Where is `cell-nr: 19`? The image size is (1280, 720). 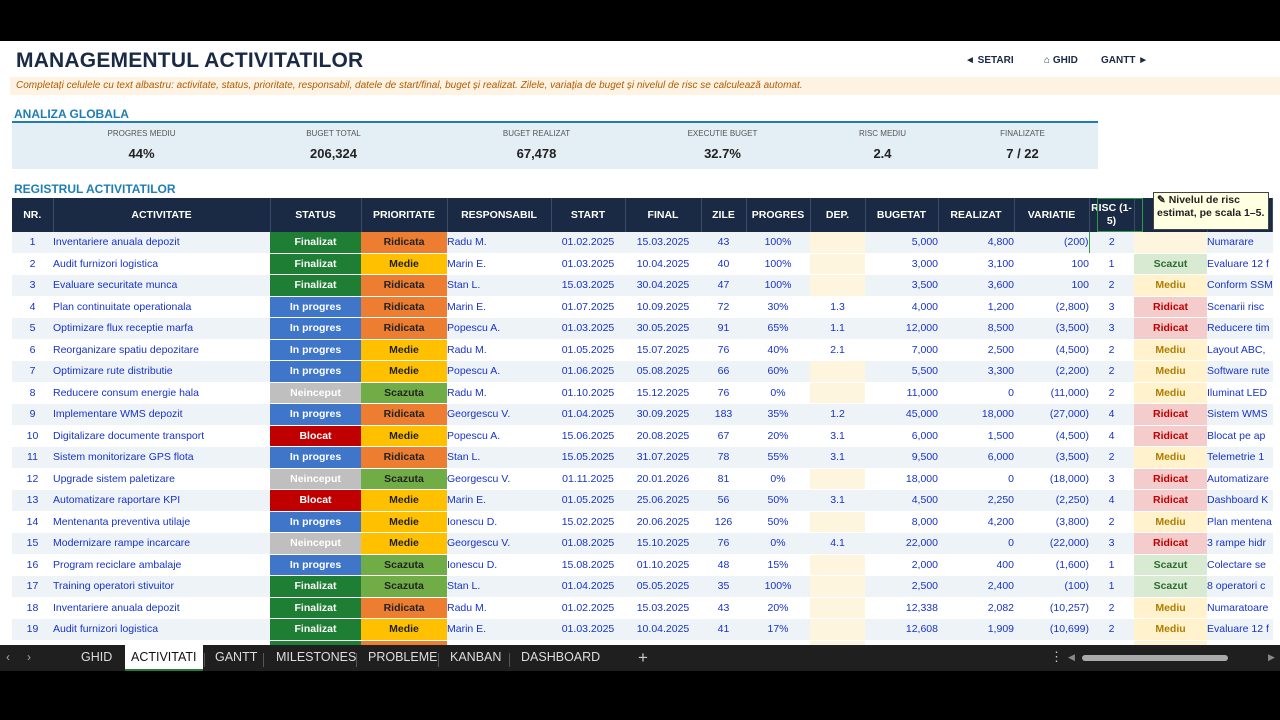 cell-nr: 19 is located at coordinates (32, 629).